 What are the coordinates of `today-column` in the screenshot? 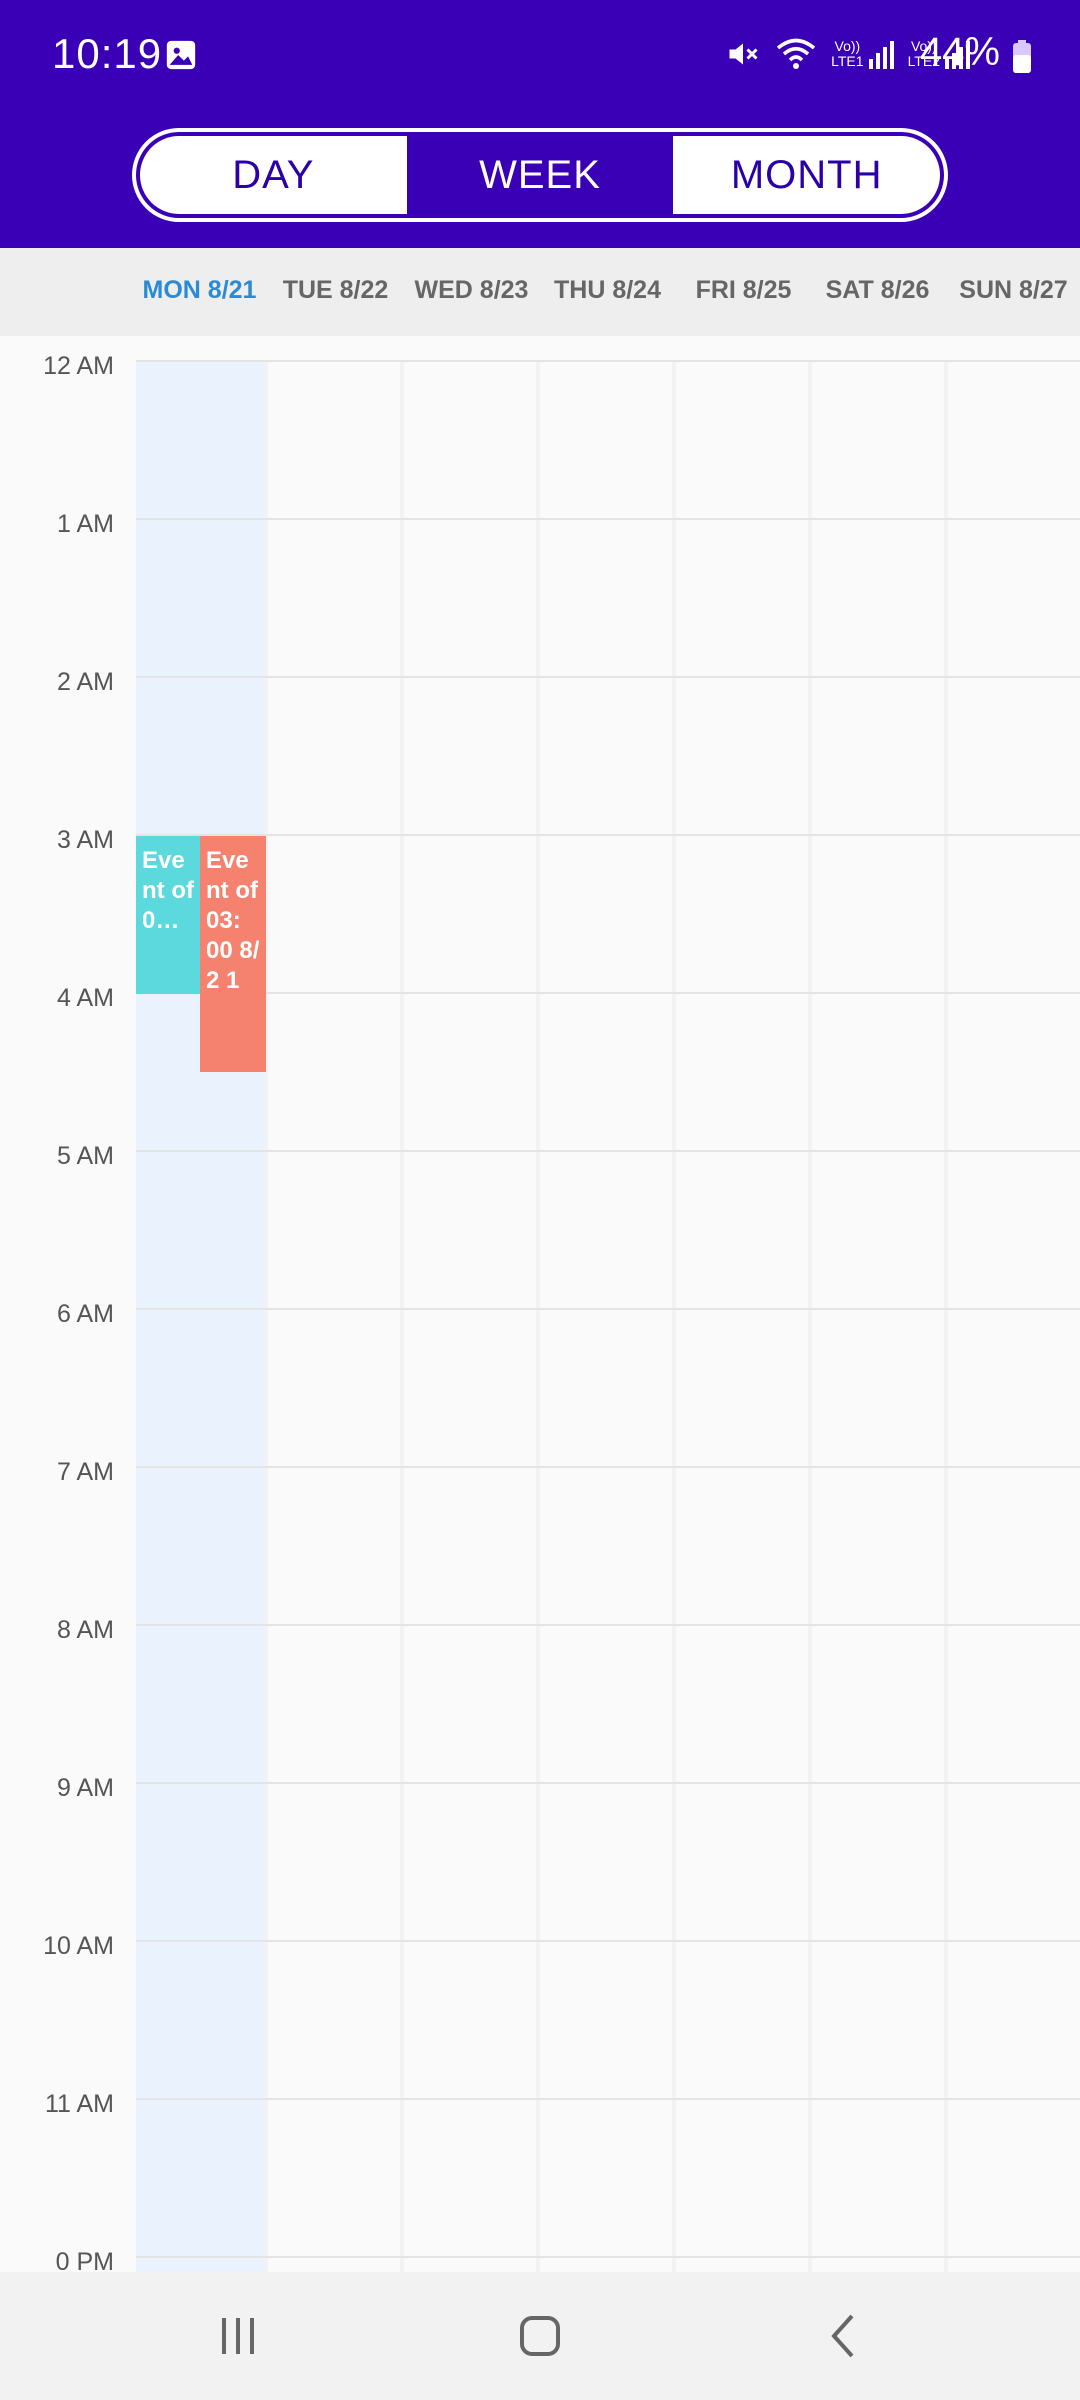 It's located at (200, 1316).